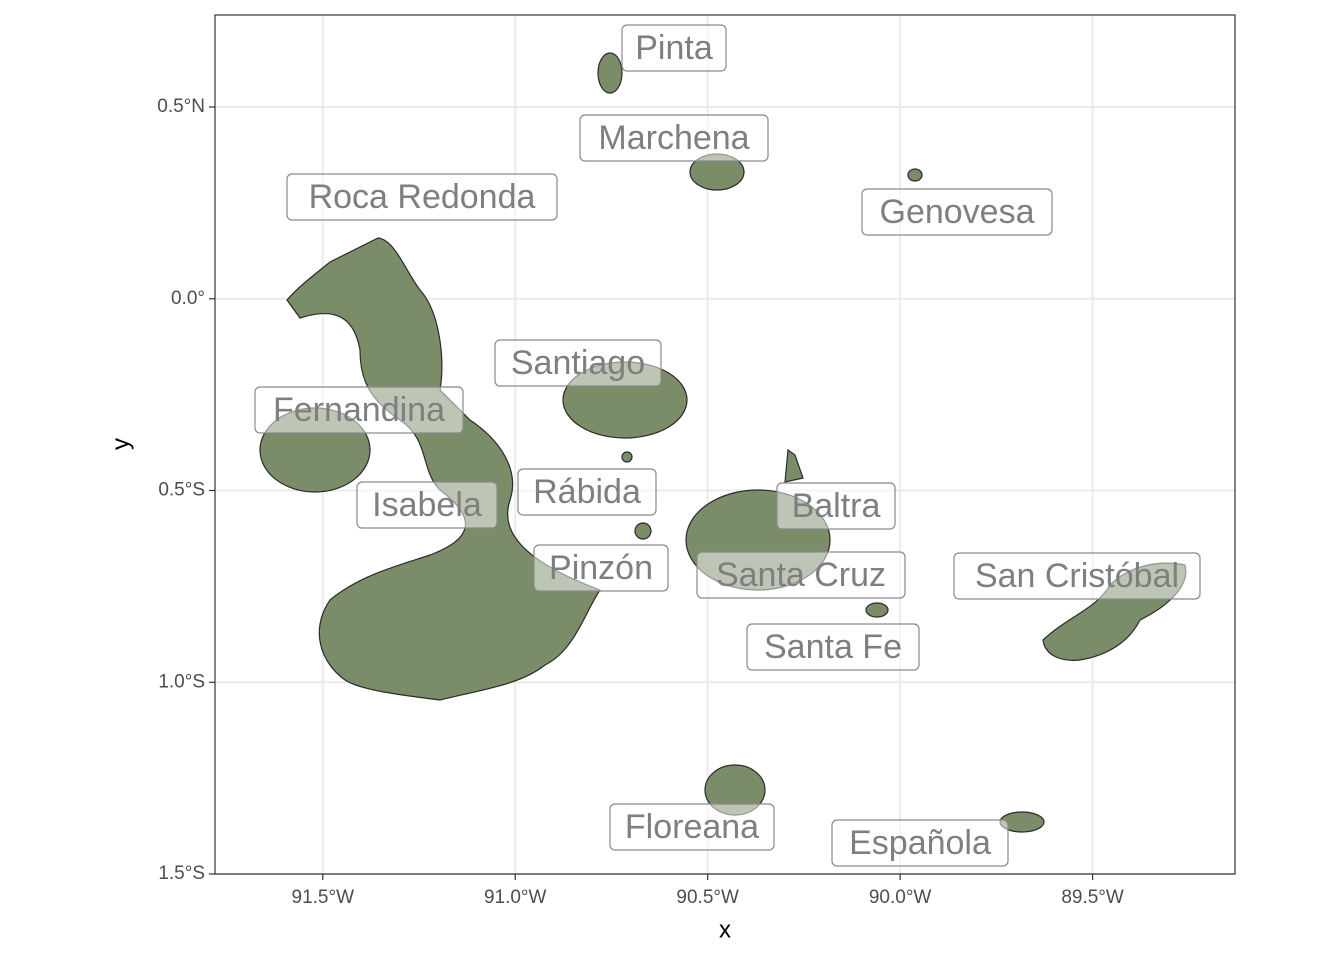 This screenshot has width=1344, height=960. What do you see at coordinates (181, 490) in the screenshot?
I see `y-tick-label: 0.5°S` at bounding box center [181, 490].